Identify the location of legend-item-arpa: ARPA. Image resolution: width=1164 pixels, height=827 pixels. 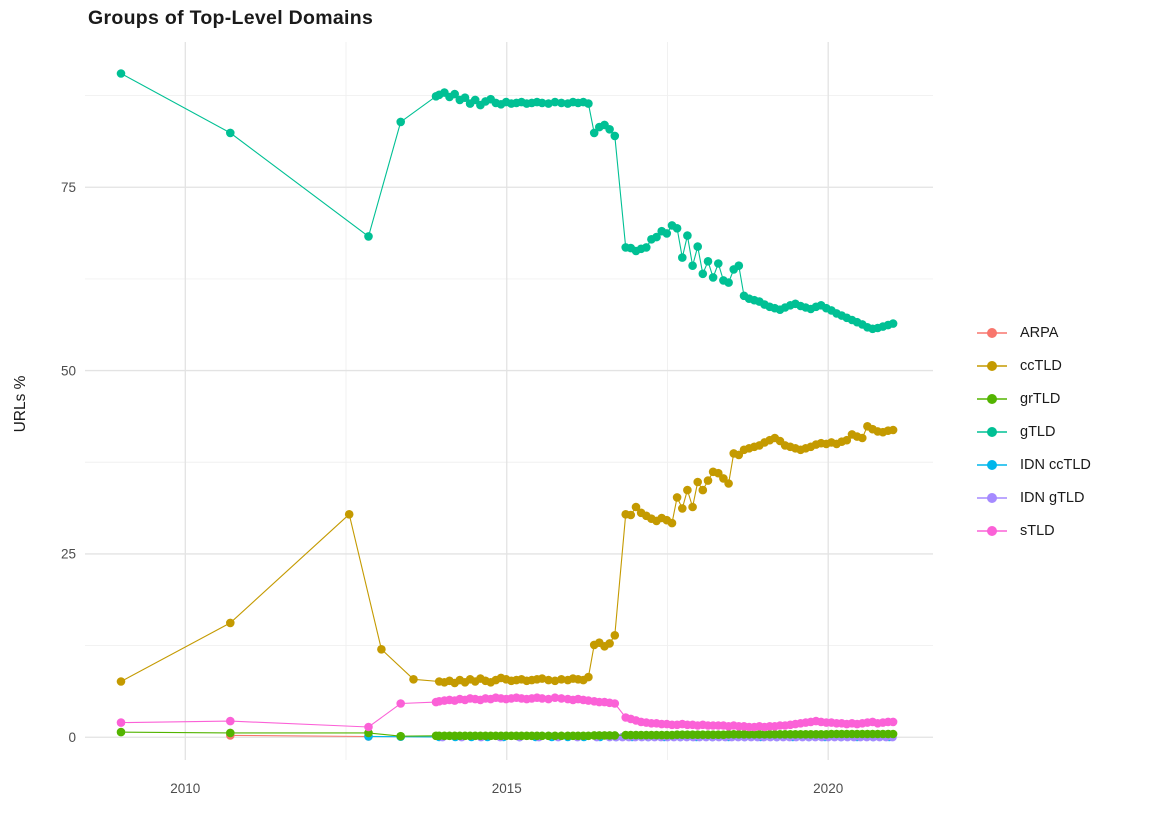
(1034, 332).